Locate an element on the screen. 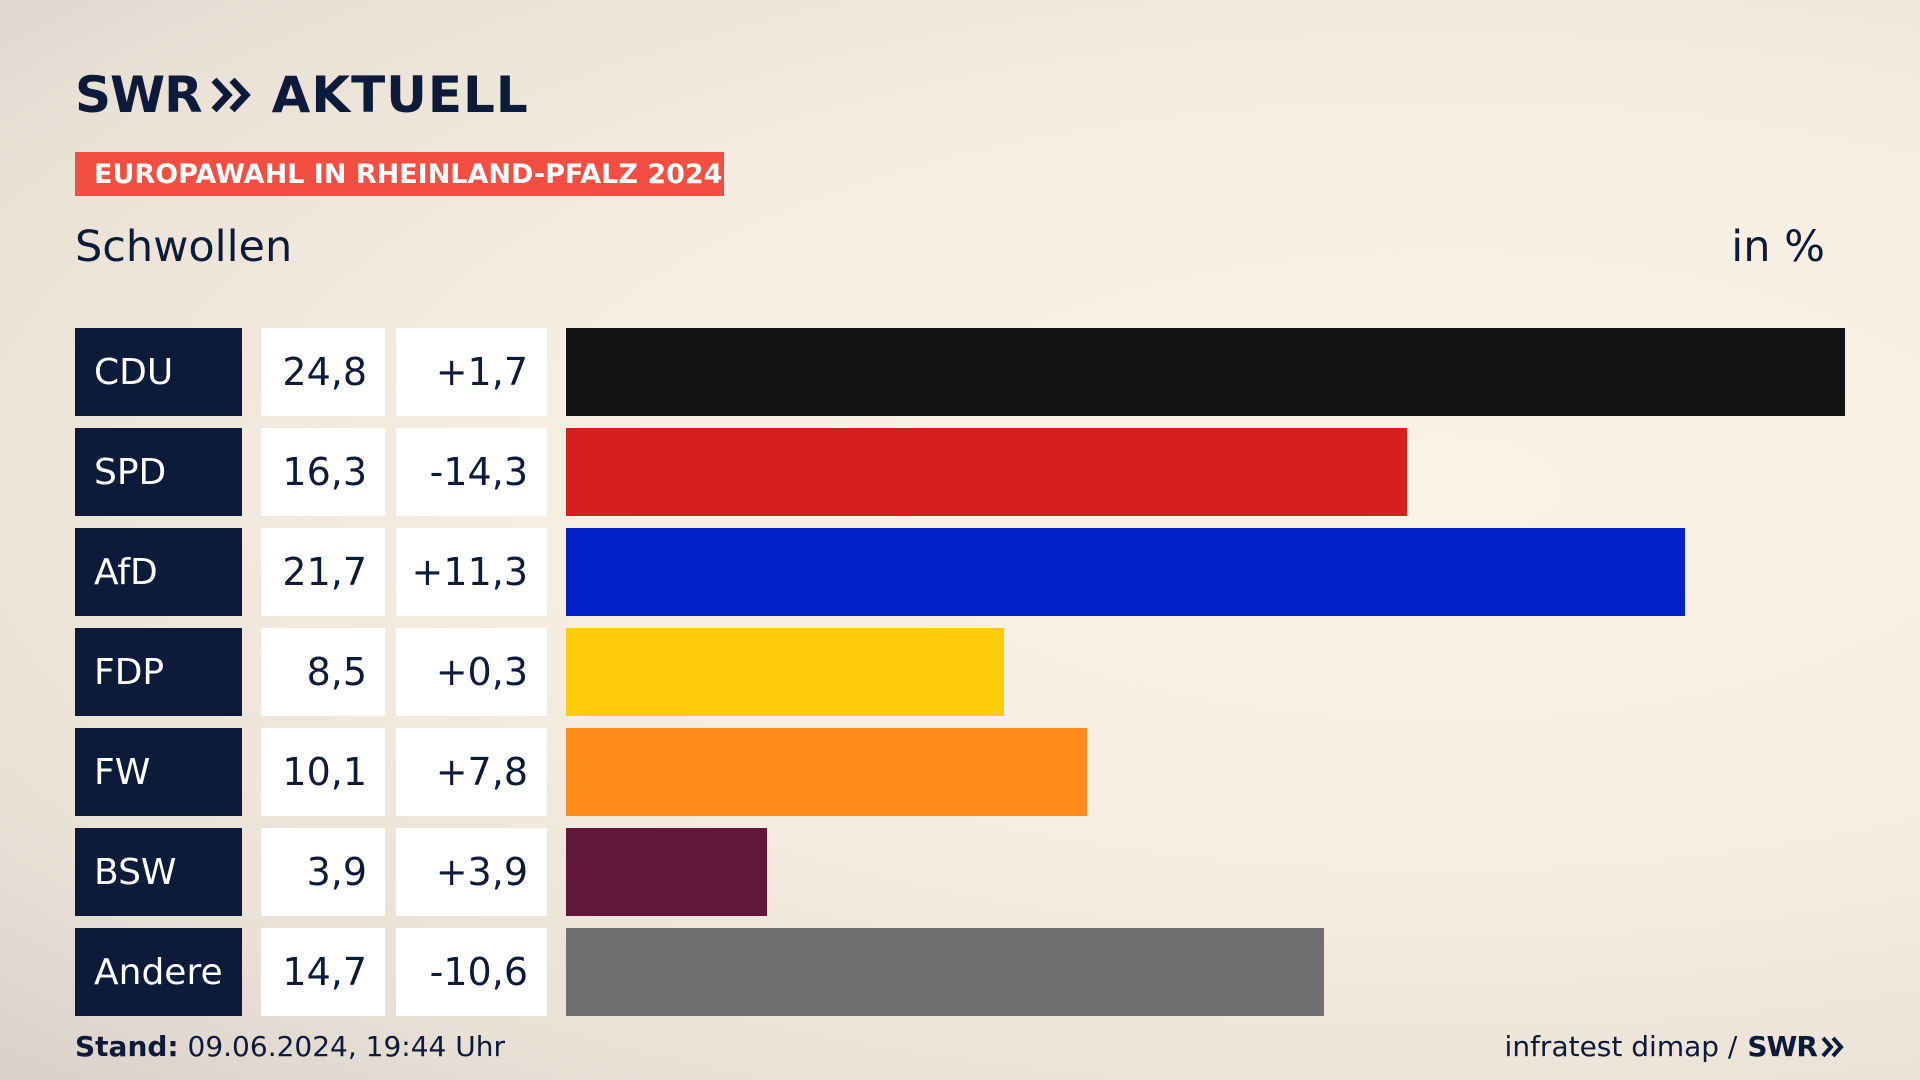  party-label: BSW is located at coordinates (158, 872).